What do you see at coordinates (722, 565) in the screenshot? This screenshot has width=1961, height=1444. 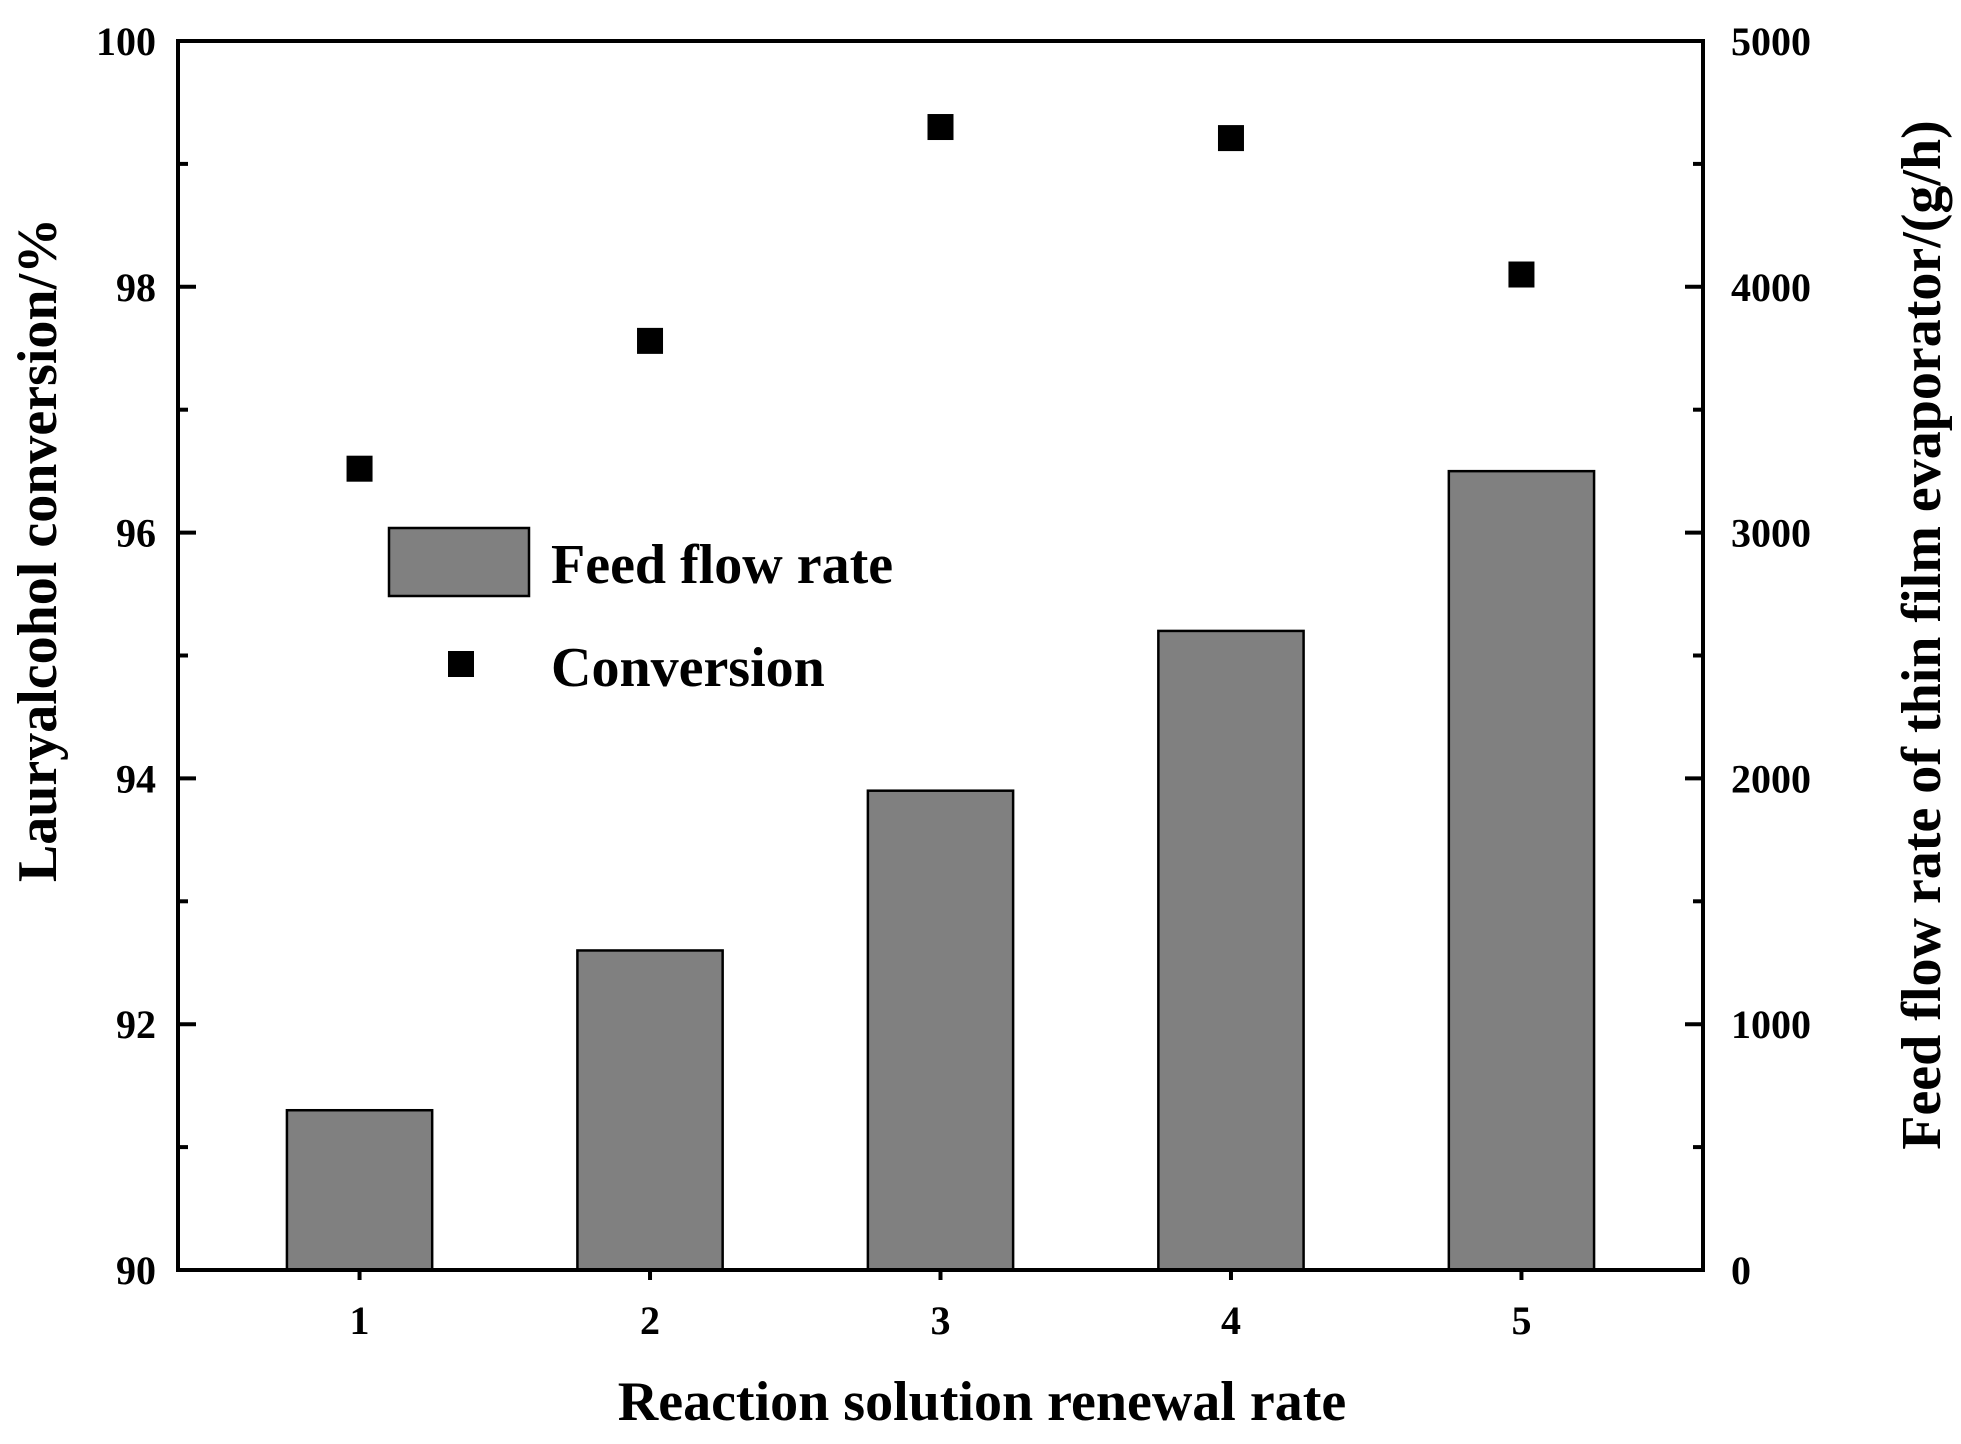 I see `legend-label-feed-flow-rate: Feed flow rate` at bounding box center [722, 565].